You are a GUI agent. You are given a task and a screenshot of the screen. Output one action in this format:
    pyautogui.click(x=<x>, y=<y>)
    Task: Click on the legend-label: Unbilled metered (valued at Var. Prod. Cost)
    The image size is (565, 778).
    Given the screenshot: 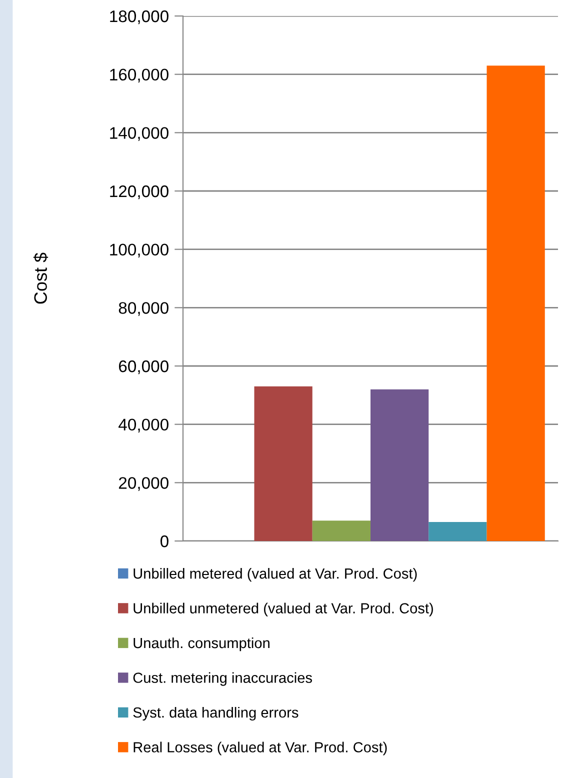 What is the action you would take?
    pyautogui.click(x=275, y=575)
    